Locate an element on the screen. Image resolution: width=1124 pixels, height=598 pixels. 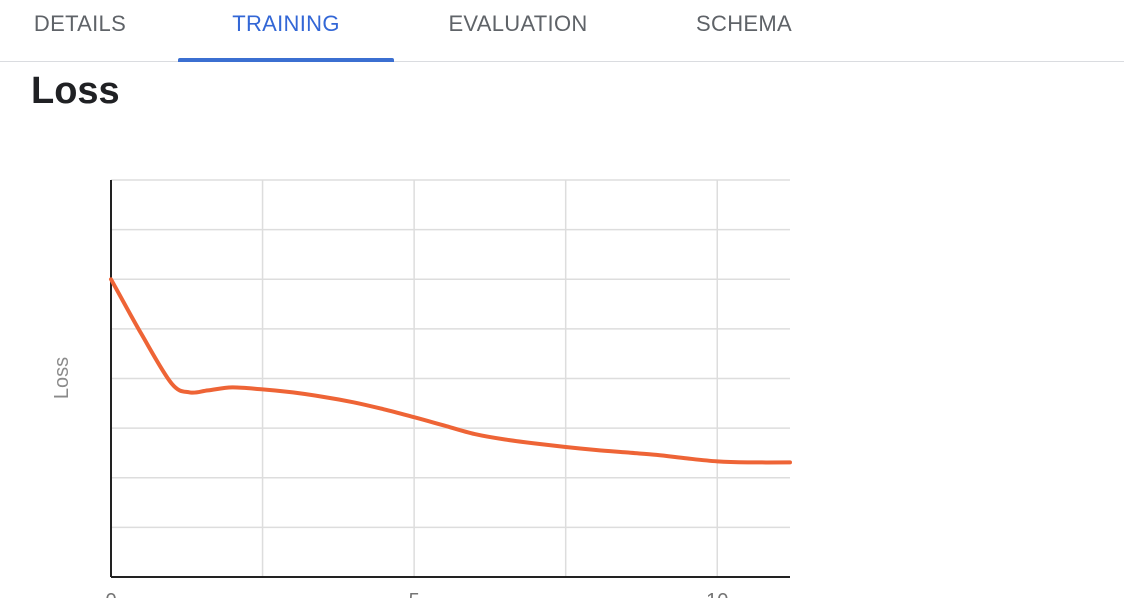
x-tick-label: 0 is located at coordinates (110, 594).